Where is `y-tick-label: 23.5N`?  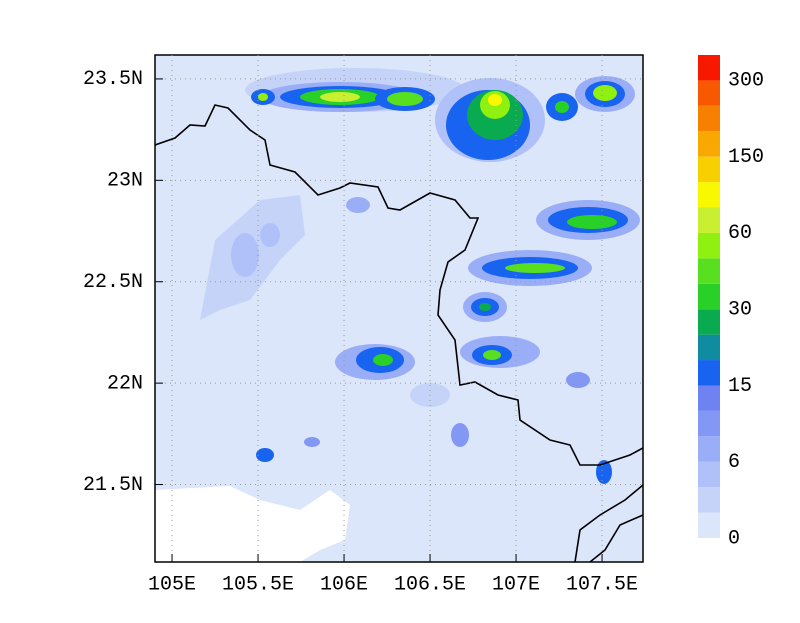 y-tick-label: 23.5N is located at coordinates (113, 79).